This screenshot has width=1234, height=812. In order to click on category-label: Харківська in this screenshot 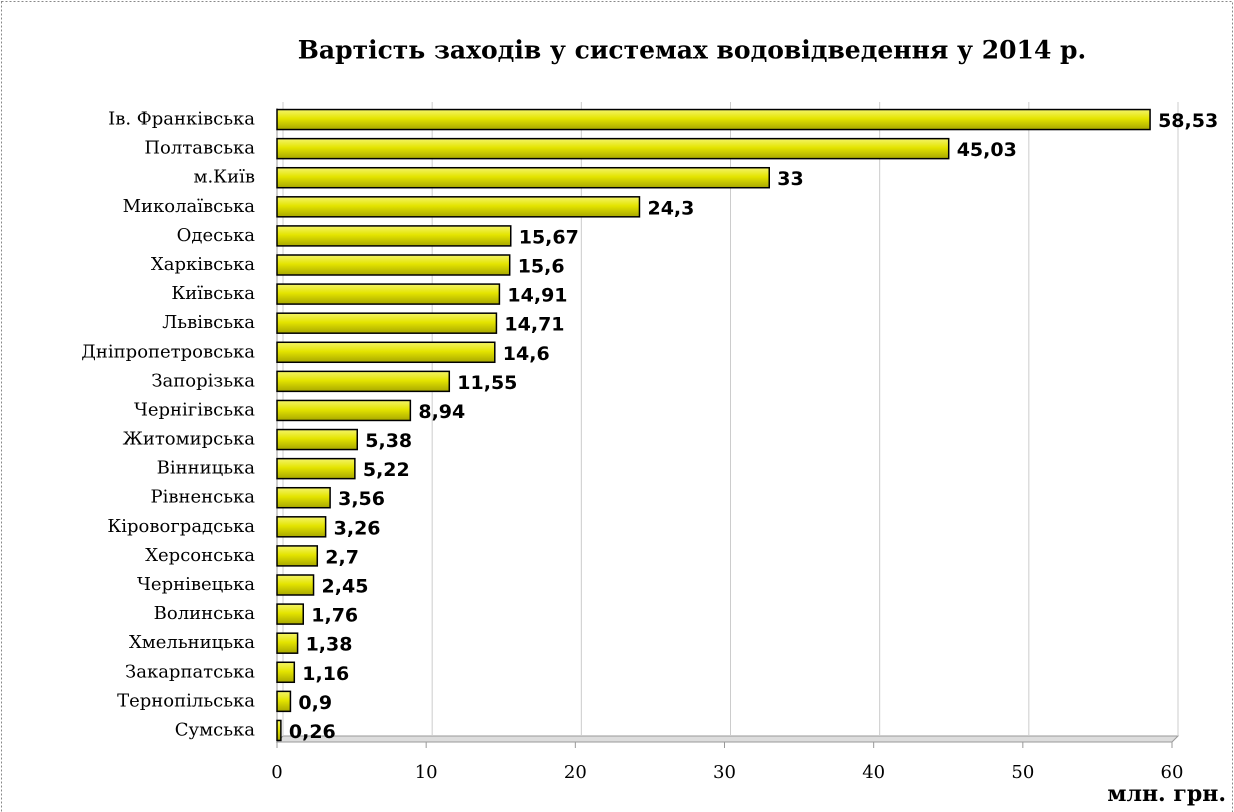, I will do `click(203, 264)`.